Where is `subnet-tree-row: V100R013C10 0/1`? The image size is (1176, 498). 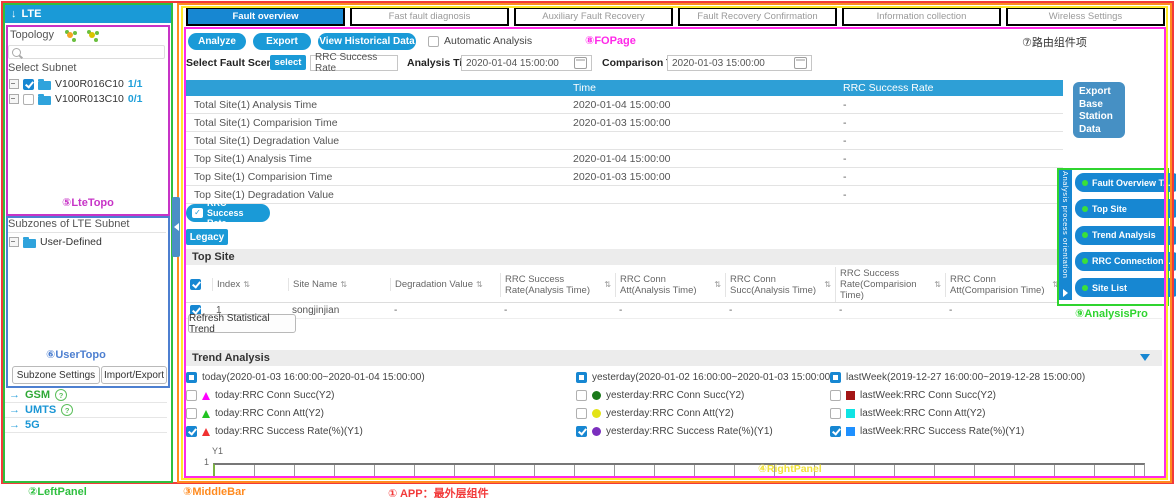
subnet-tree-row: V100R013C10 0/1 is located at coordinates (76, 99).